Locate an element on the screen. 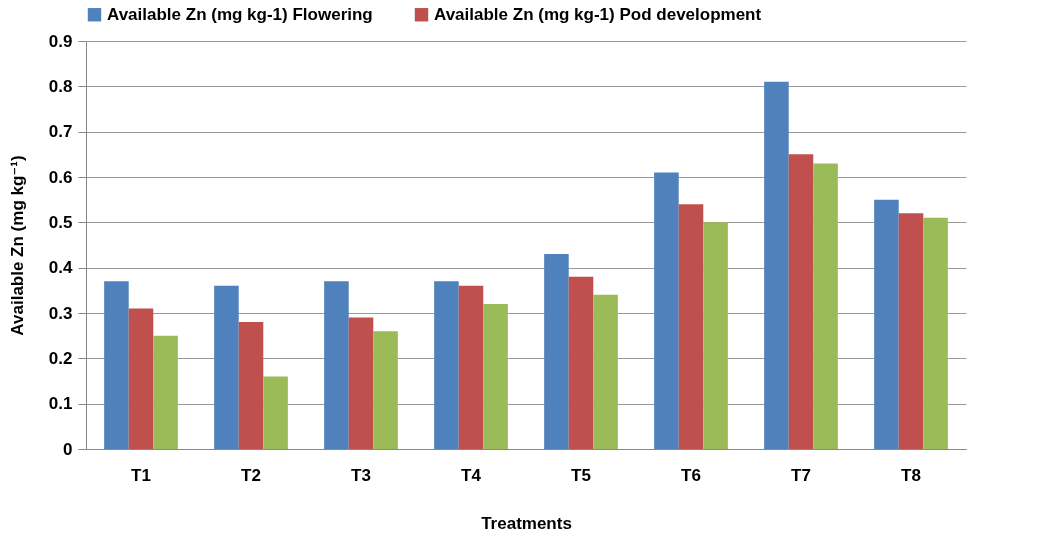 The height and width of the screenshot is (558, 1053). y-tick-label: 0.9 is located at coordinates (60, 41).